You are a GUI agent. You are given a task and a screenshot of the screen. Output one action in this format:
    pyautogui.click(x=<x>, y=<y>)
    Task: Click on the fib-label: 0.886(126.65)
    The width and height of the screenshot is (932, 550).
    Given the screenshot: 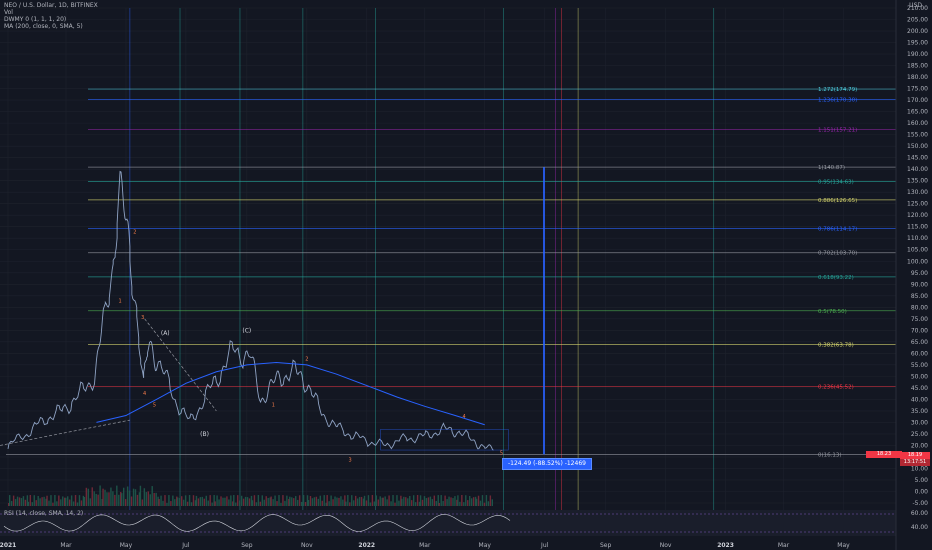 What is the action you would take?
    pyautogui.click(x=837, y=201)
    